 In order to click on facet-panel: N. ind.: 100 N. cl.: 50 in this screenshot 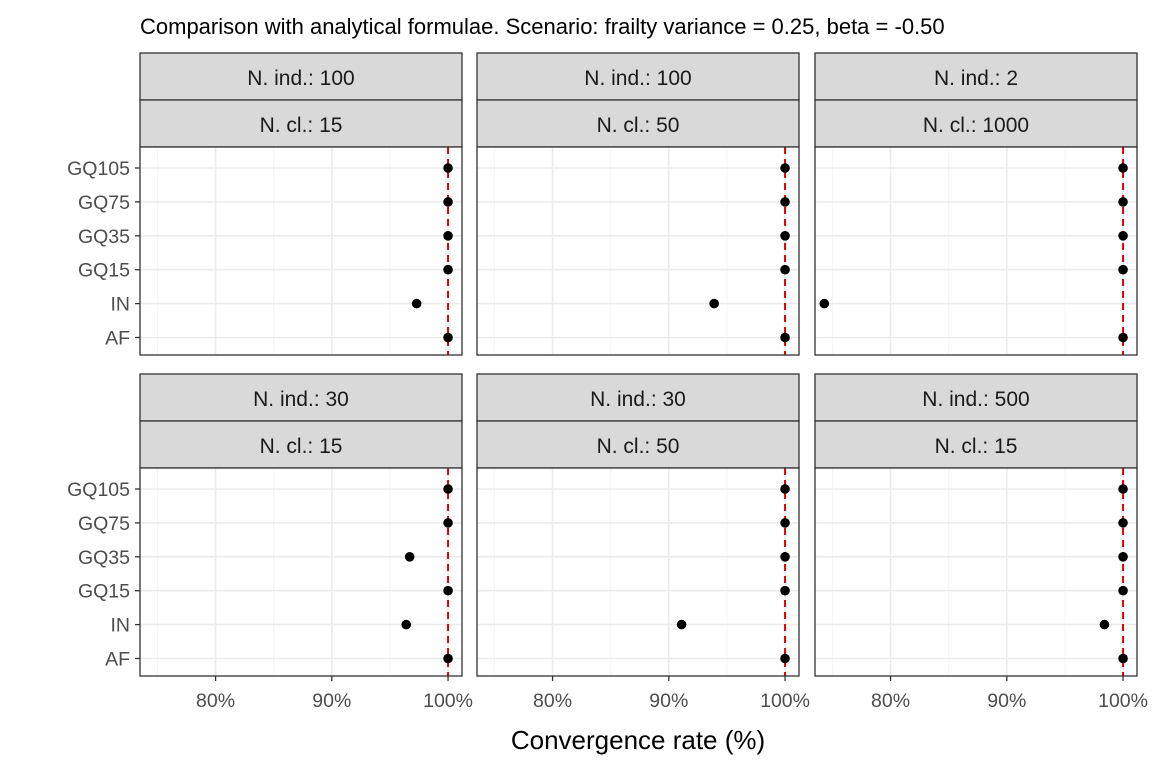, I will do `click(638, 204)`.